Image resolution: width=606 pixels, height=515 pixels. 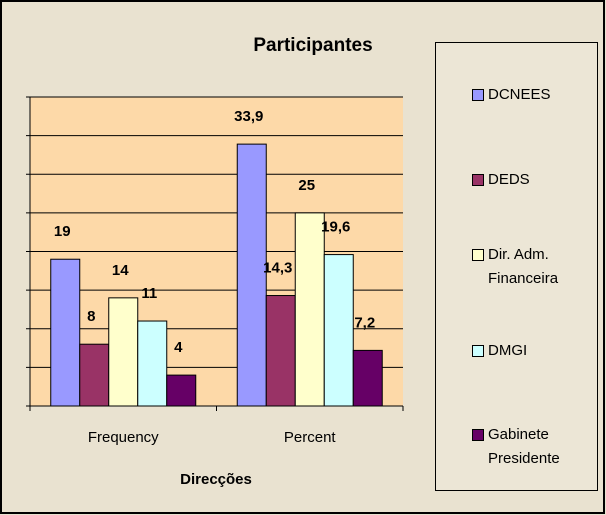 What do you see at coordinates (364, 322) in the screenshot?
I see `data-label: 7,2` at bounding box center [364, 322].